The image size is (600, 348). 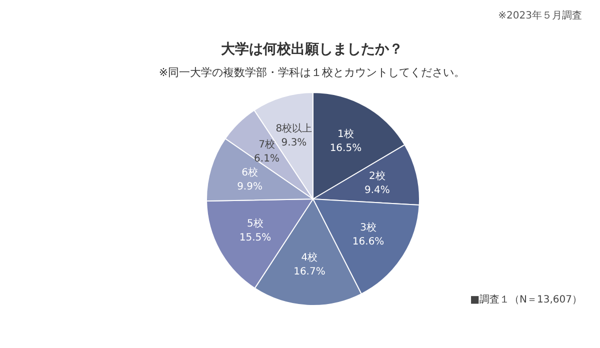 I want to click on slice-label: 7校, so click(x=266, y=144).